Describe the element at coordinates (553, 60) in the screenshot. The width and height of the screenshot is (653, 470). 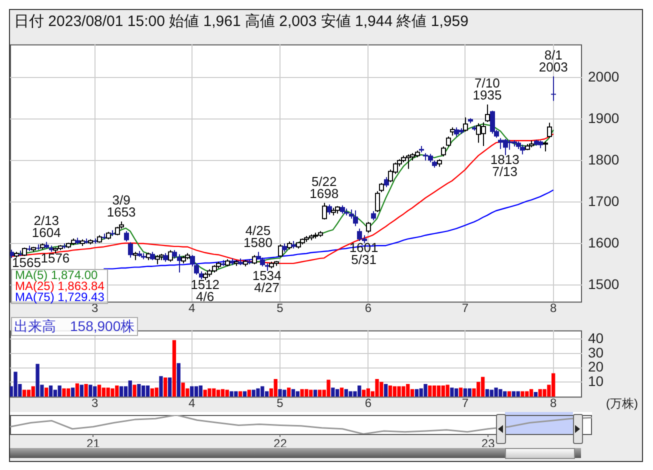
I see `annotation: 8/1 2003` at that location.